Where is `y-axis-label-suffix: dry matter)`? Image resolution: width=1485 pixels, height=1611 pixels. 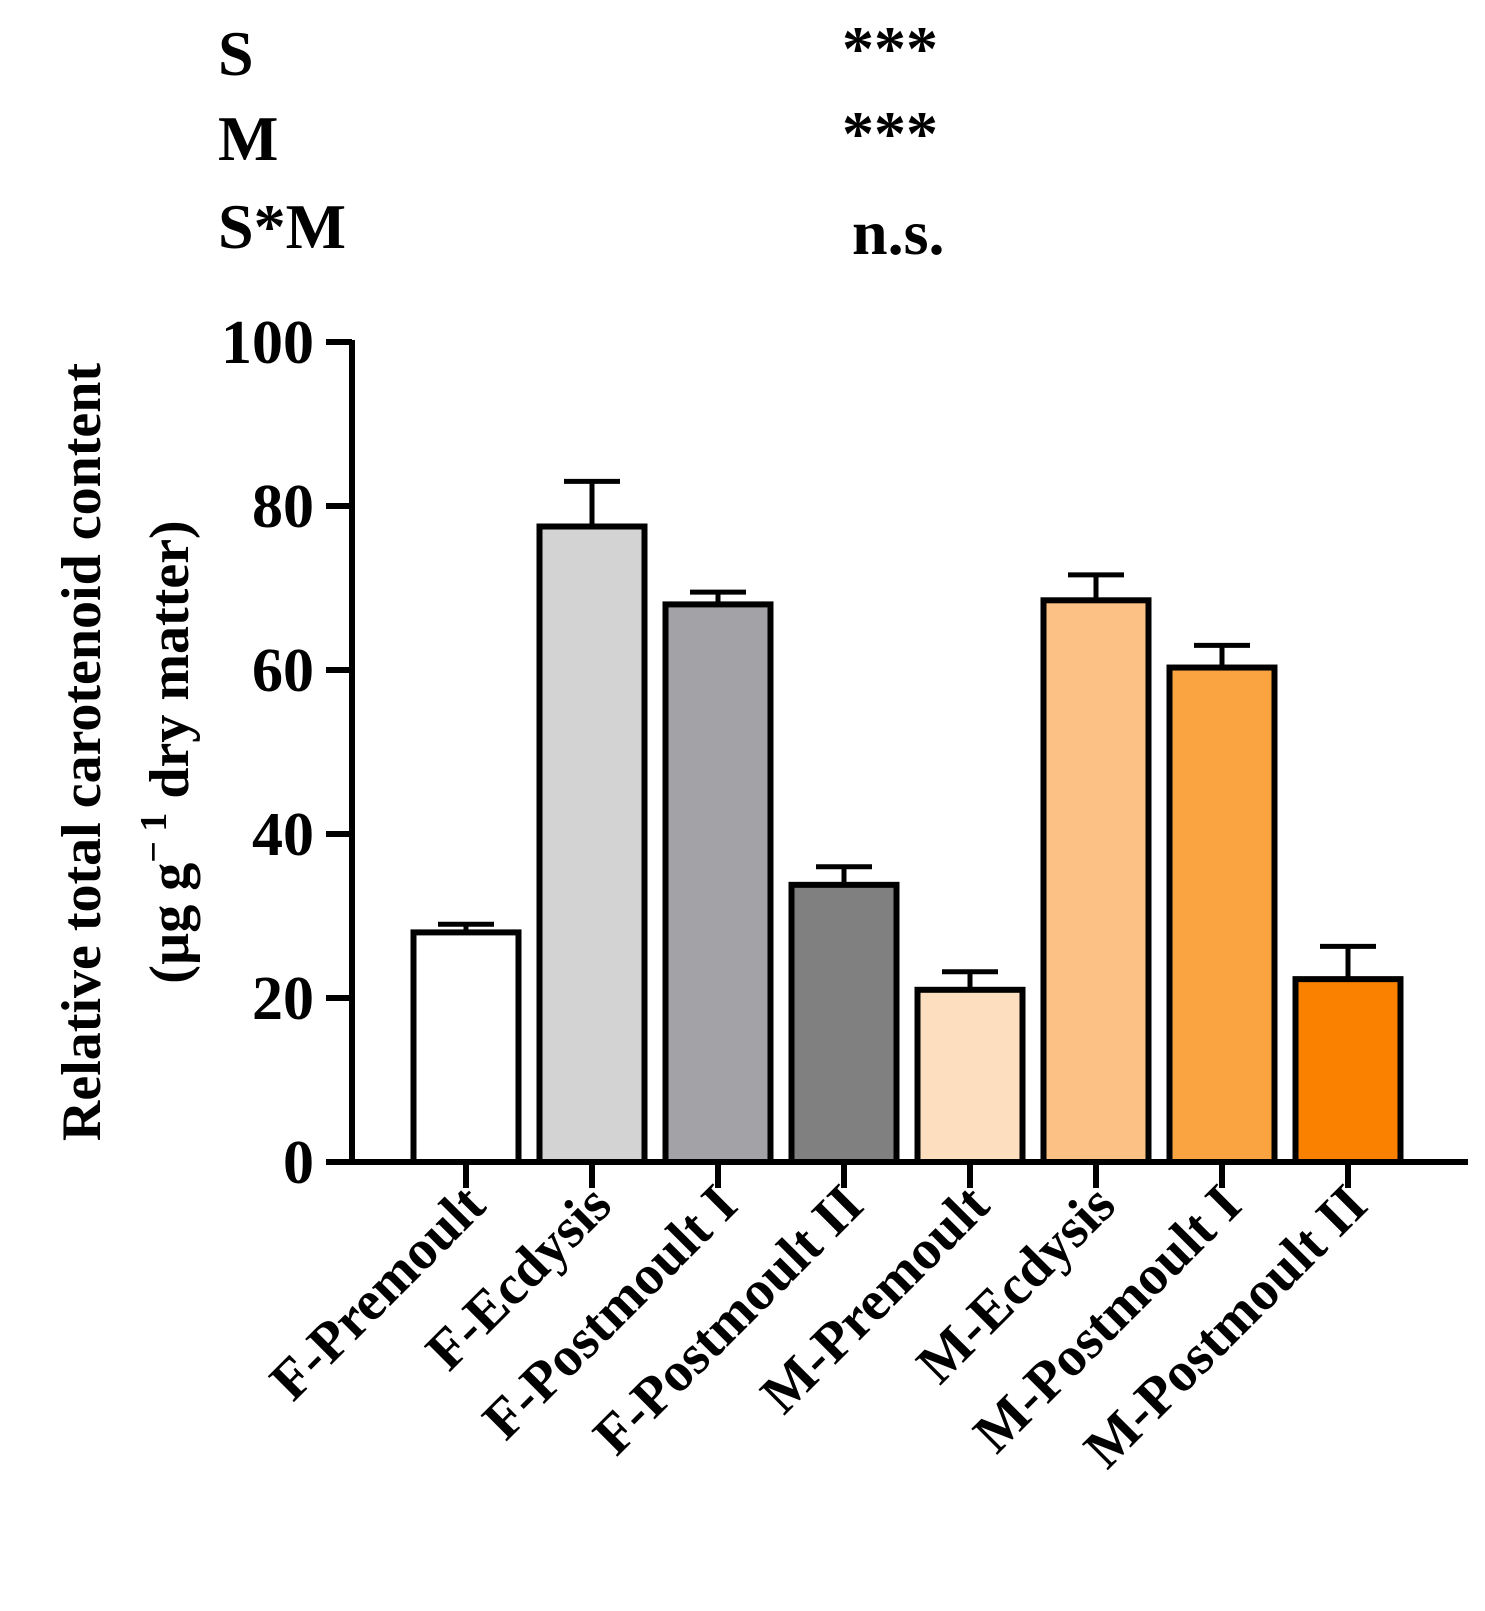
y-axis-label-suffix: dry matter) is located at coordinates (170, 666).